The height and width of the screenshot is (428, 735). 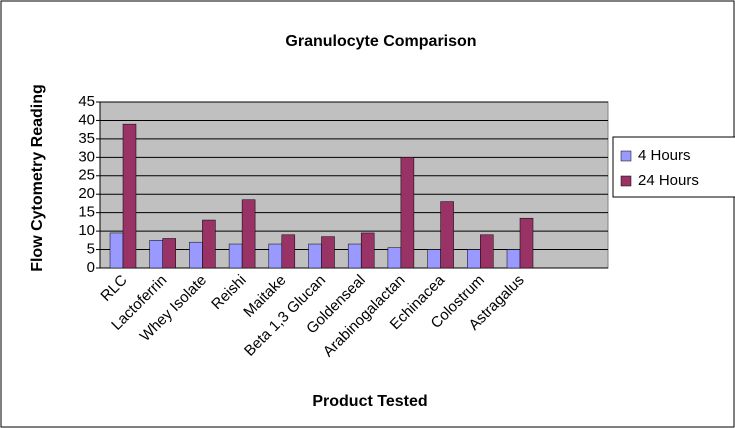 What do you see at coordinates (86, 101) in the screenshot?
I see `y-tick-label: 45` at bounding box center [86, 101].